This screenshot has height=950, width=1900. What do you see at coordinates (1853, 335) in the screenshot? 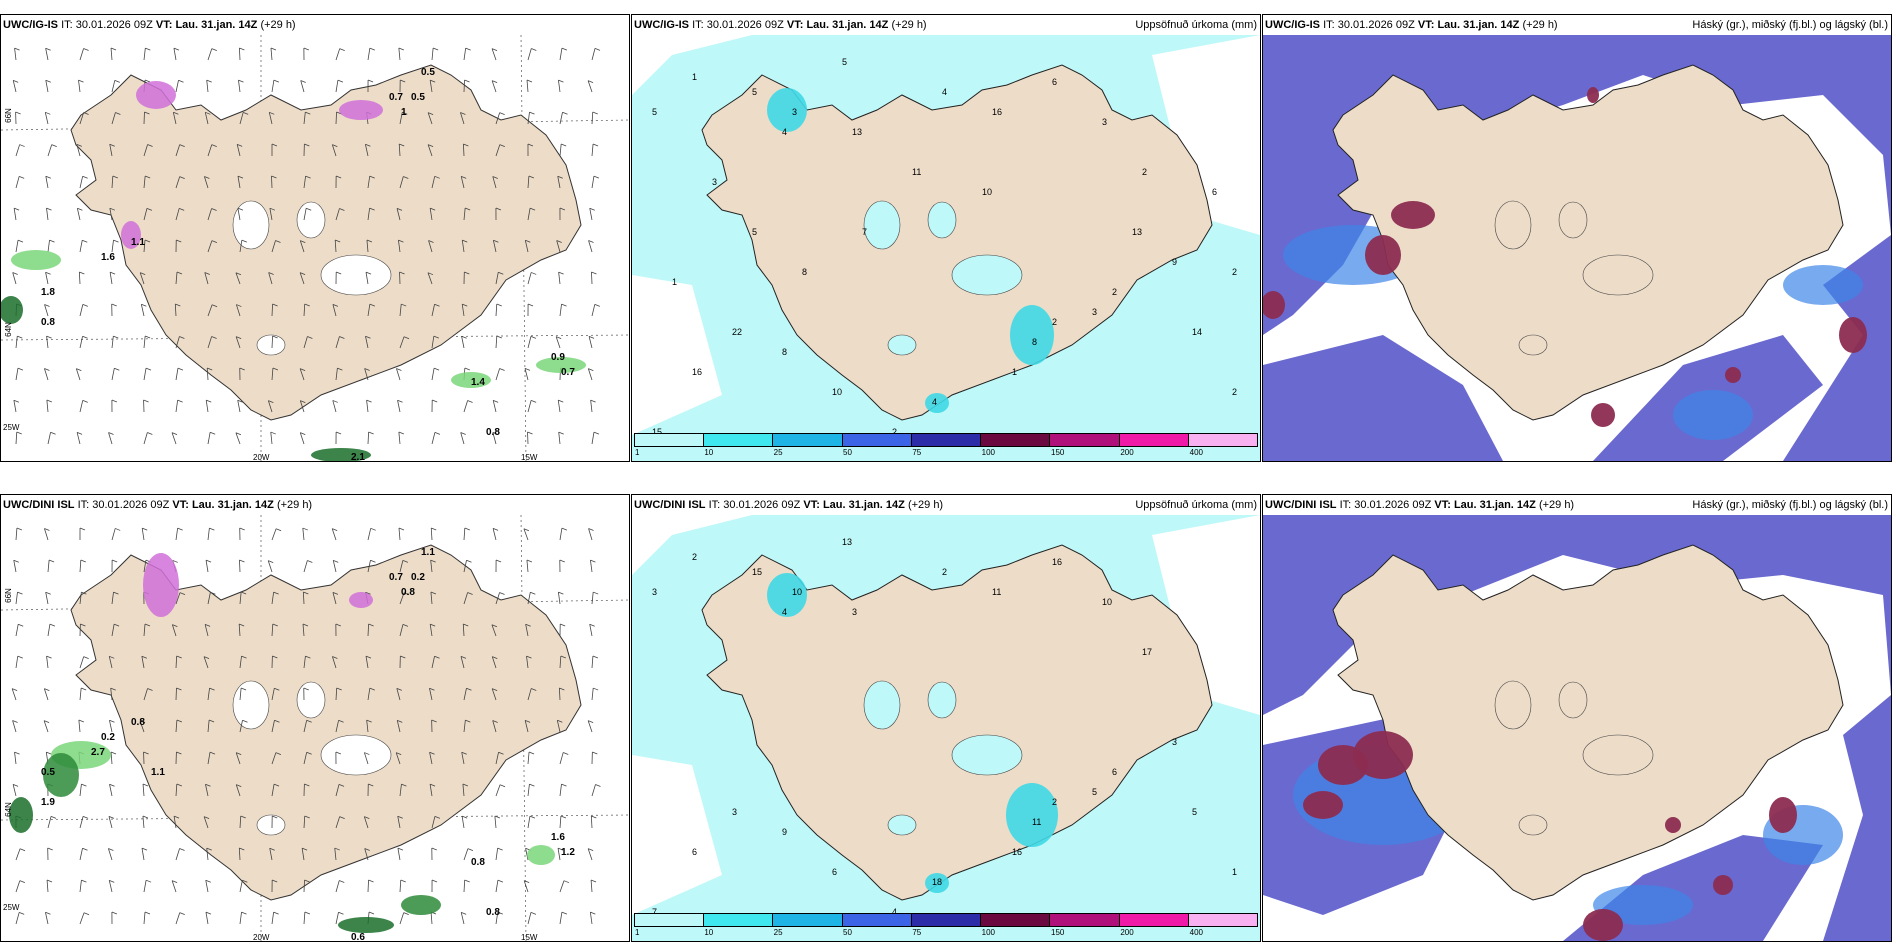
I see `low-cloud-area` at bounding box center [1853, 335].